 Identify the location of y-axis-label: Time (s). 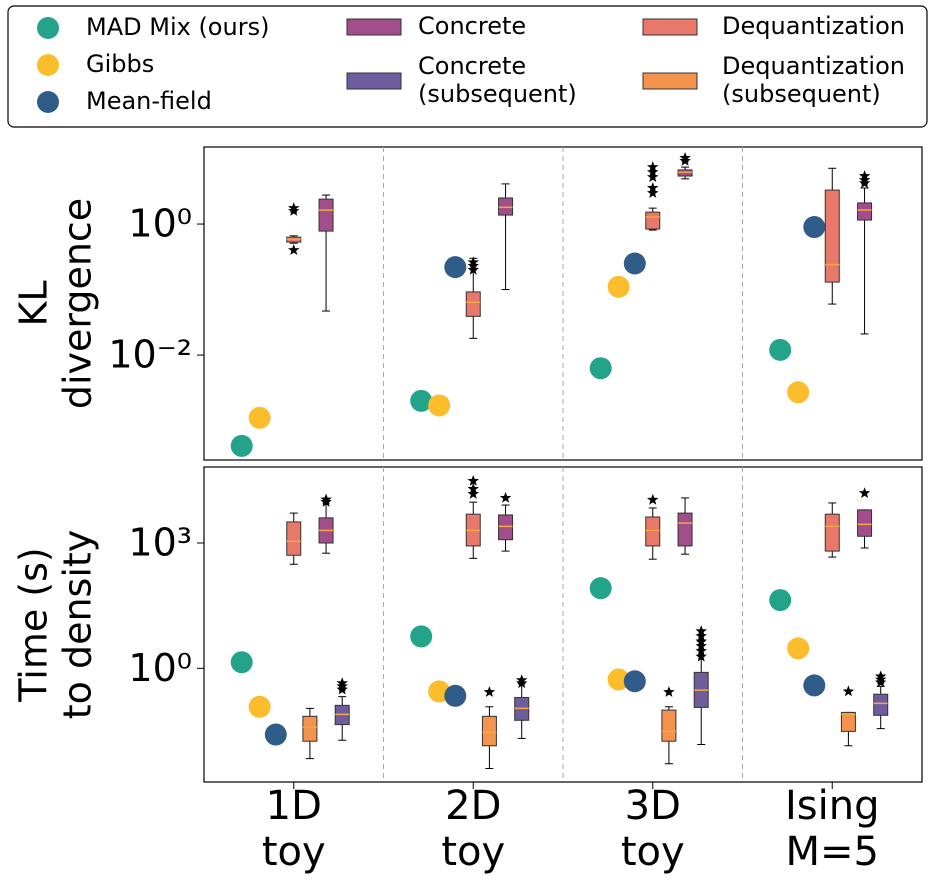
(34, 625).